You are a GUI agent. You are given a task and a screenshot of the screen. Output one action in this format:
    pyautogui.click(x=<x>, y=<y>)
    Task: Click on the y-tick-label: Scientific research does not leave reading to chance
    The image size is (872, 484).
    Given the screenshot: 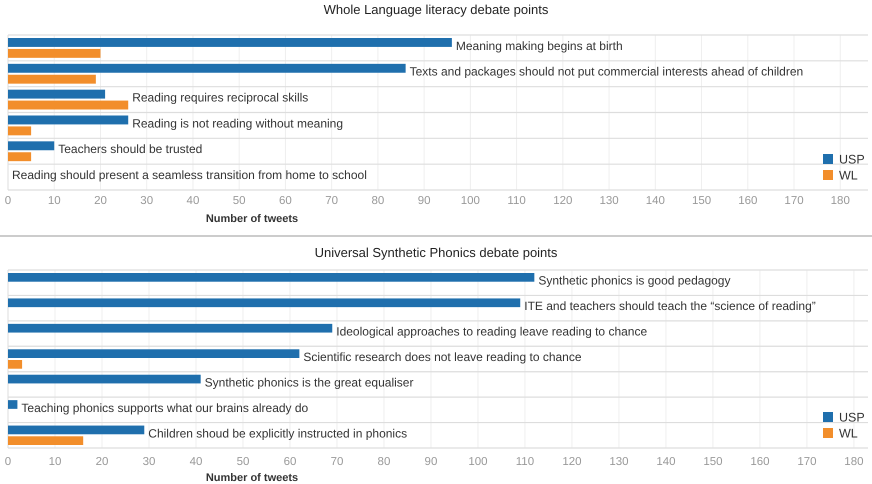 What is the action you would take?
    pyautogui.click(x=442, y=357)
    